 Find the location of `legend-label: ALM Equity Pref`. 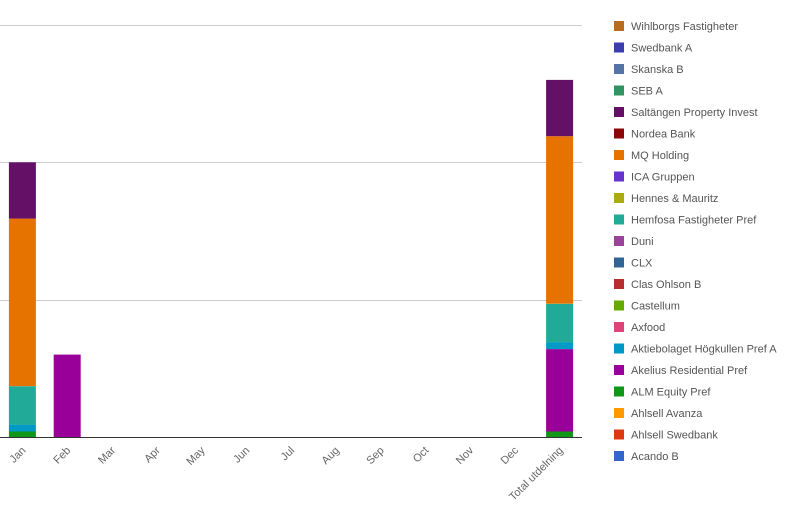

legend-label: ALM Equity Pref is located at coordinates (671, 393).